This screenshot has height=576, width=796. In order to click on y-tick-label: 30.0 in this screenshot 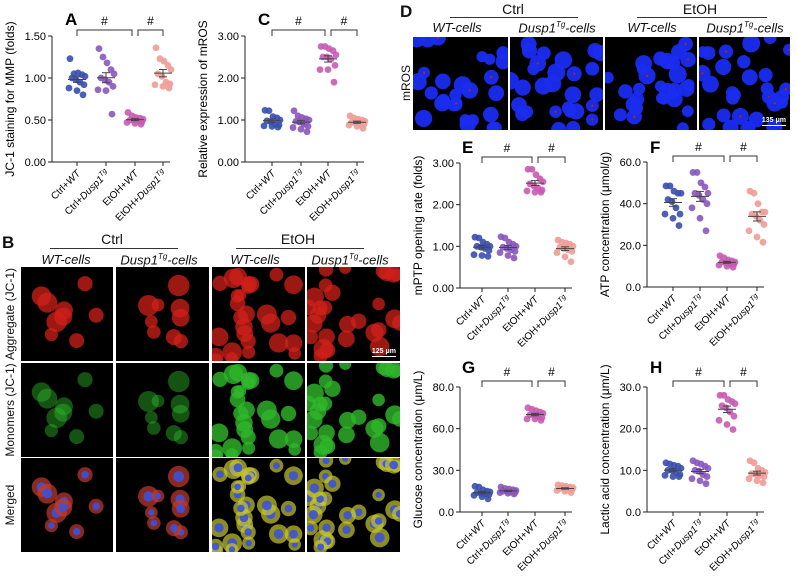, I will do `click(630, 388)`.